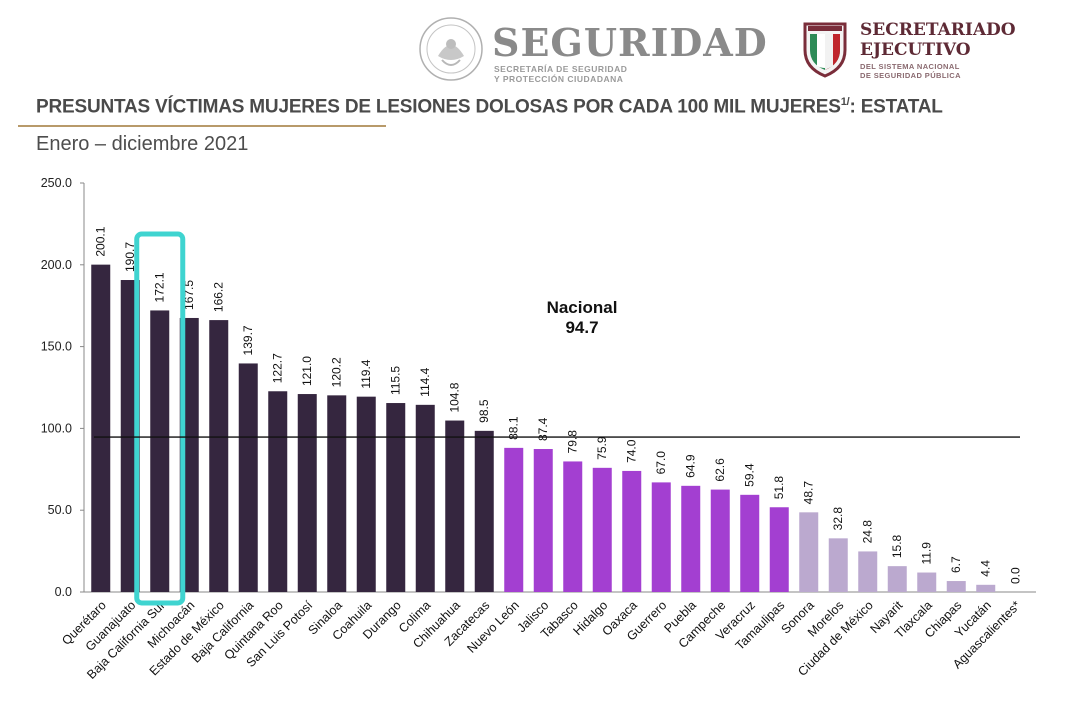 This screenshot has height=715, width=1084. Describe the element at coordinates (56, 428) in the screenshot. I see `y-tick-label: 100.0` at that location.